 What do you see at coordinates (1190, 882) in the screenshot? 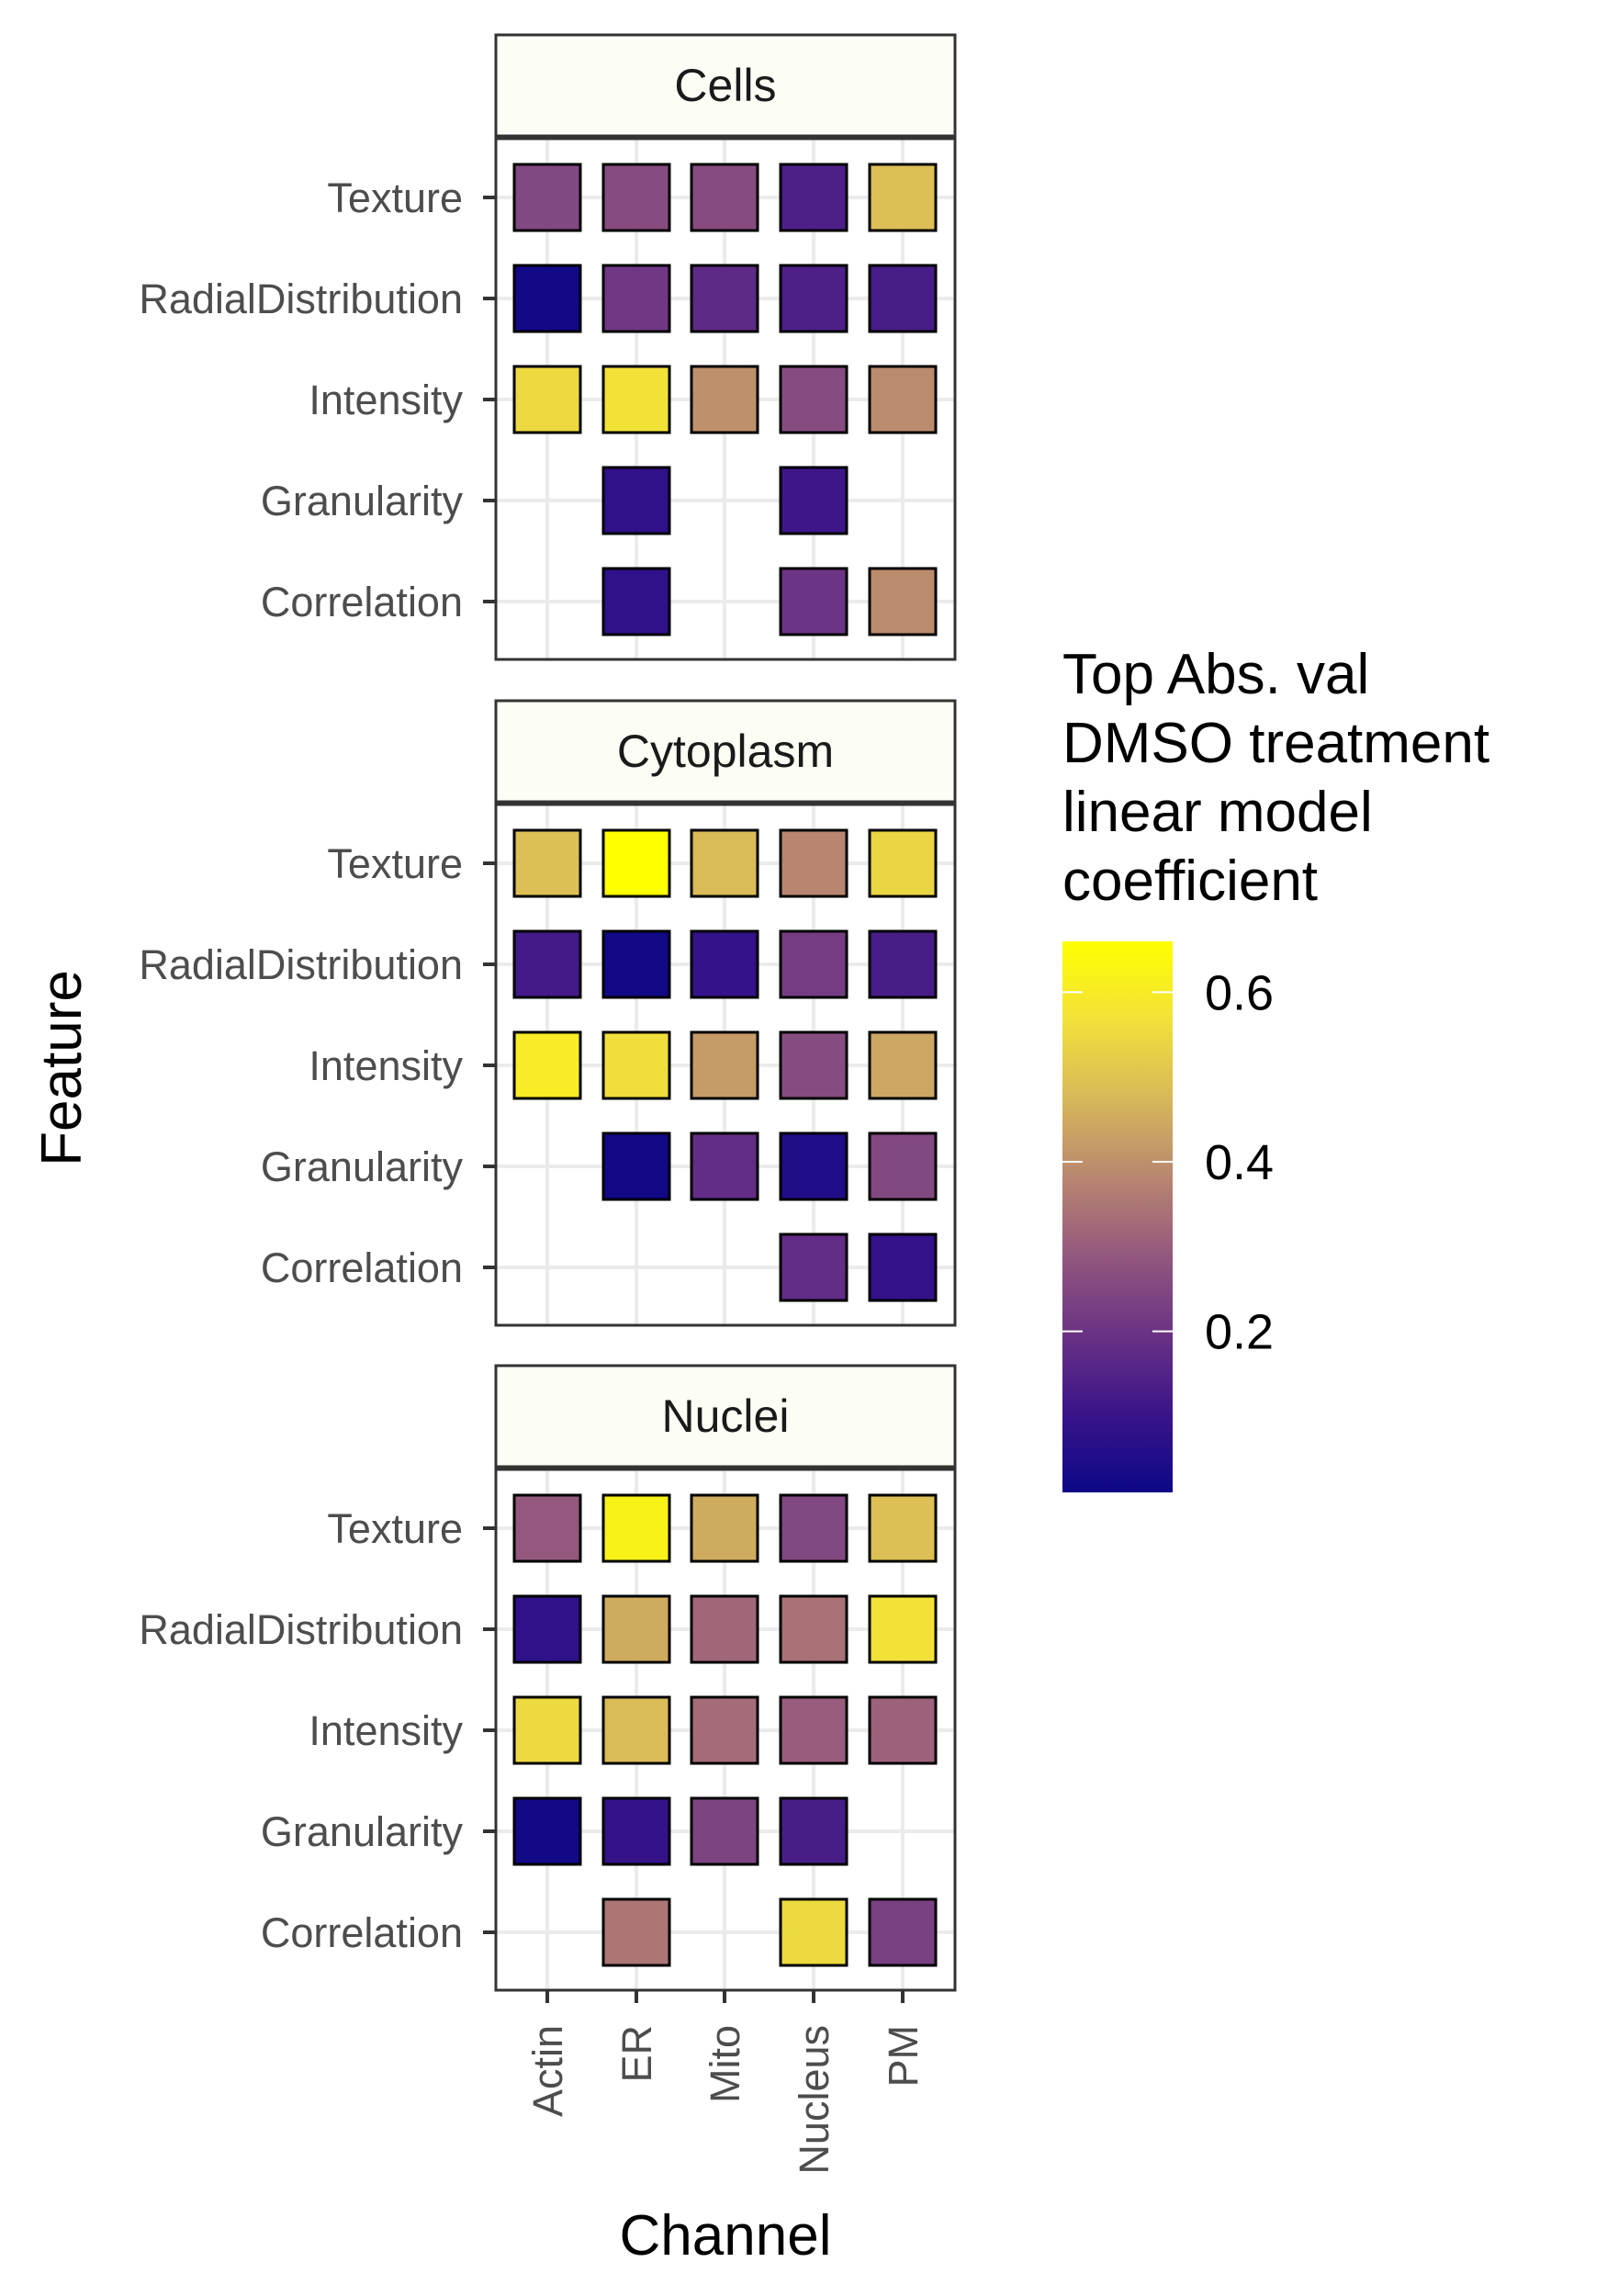
I see `legend-title-line: coefficient` at bounding box center [1190, 882].